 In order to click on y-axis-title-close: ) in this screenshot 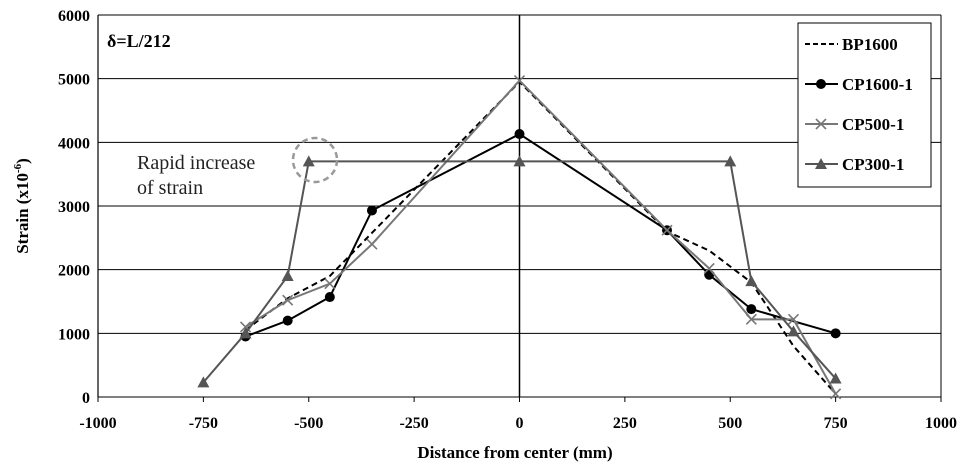, I will do `click(22, 161)`.